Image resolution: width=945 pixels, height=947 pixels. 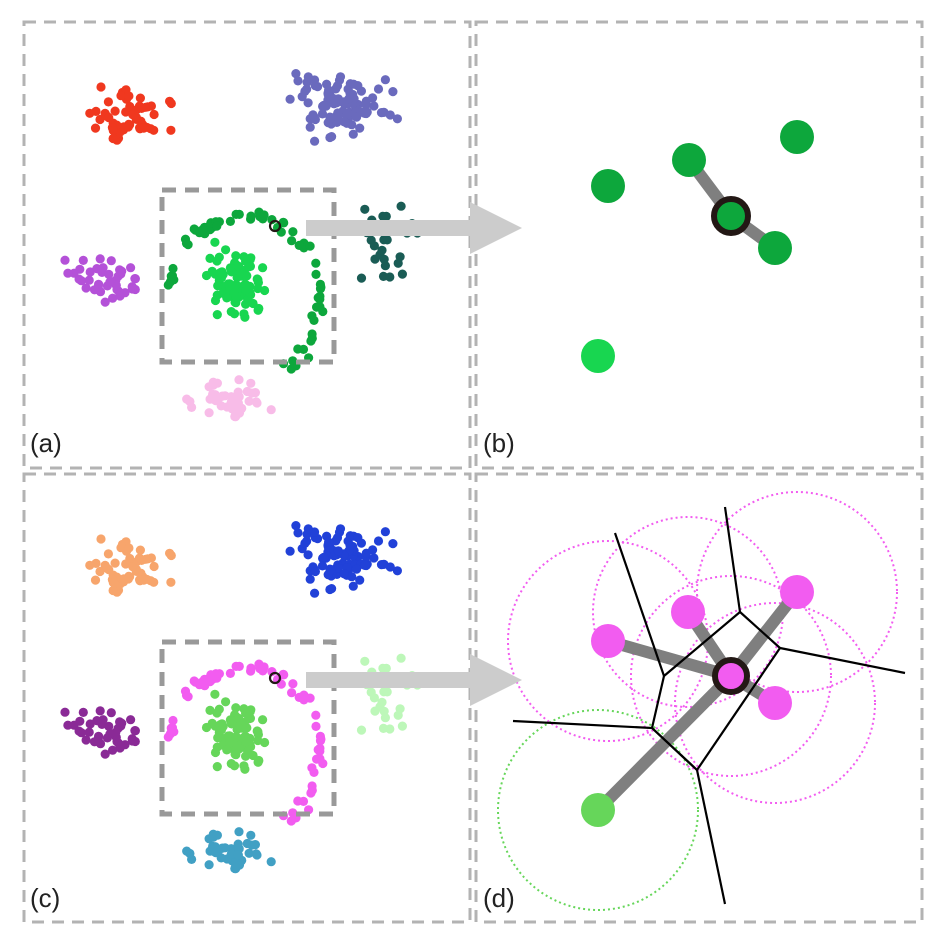 I want to click on zoom-box, so click(x=248, y=276).